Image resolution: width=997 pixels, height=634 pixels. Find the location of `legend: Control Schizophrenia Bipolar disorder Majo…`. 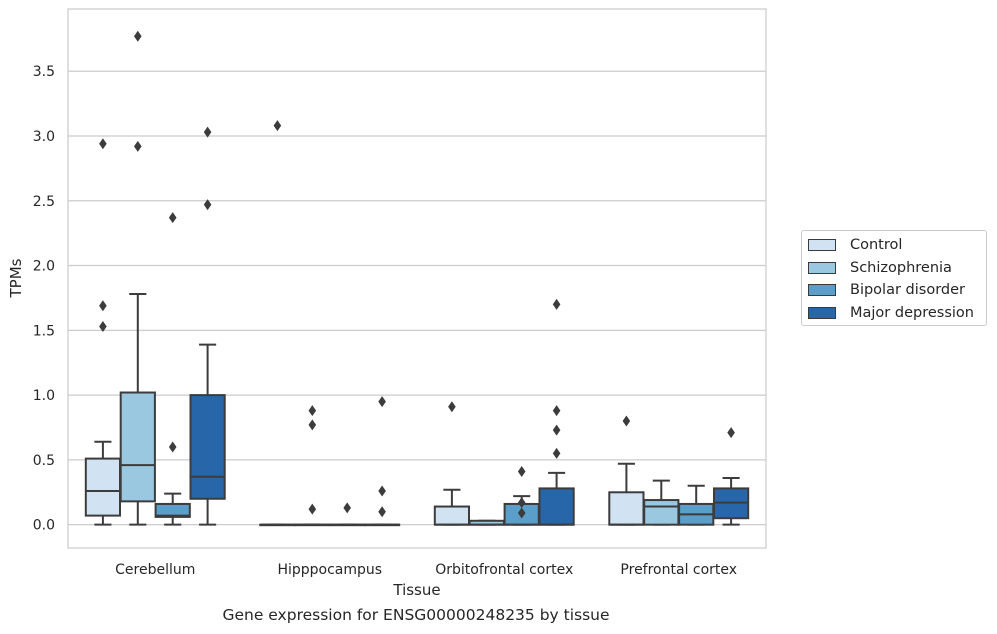

legend: Control Schizophrenia Bipolar disorder Majo… is located at coordinates (894, 278).